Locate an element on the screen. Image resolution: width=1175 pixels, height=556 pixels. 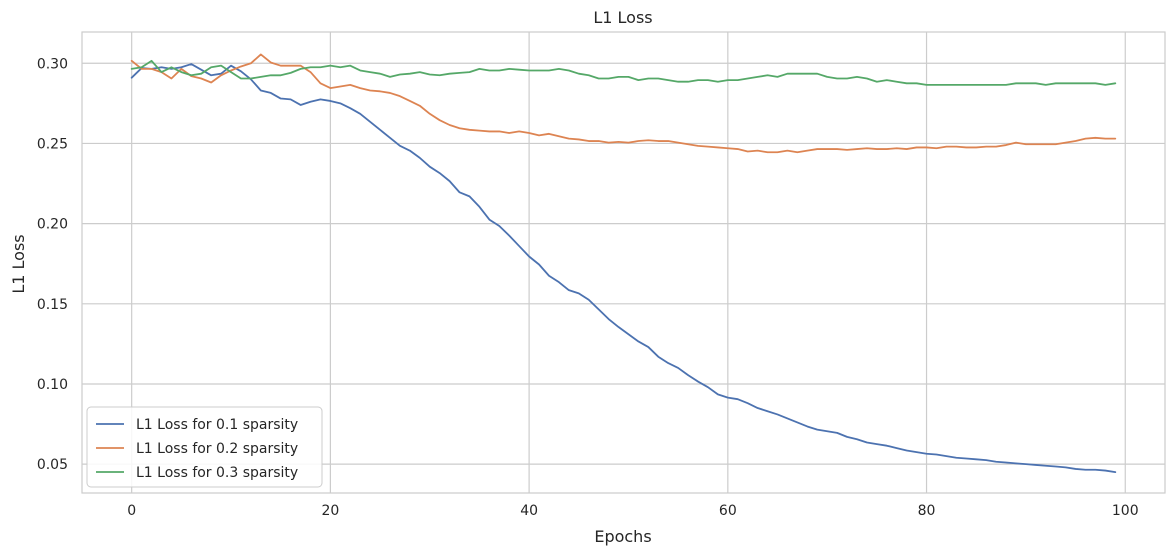
y-tick-label-0.30: 0.30 is located at coordinates (52, 64).